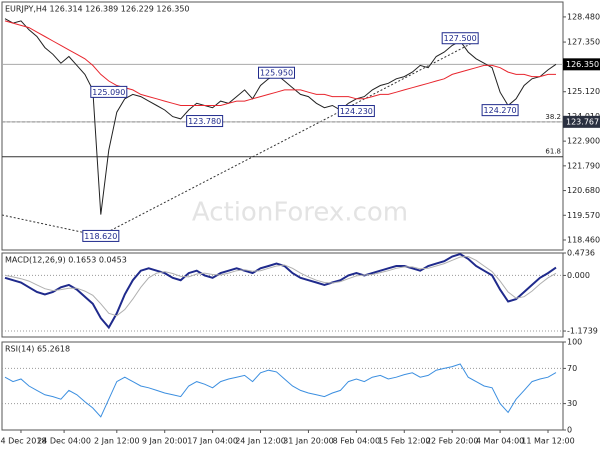 This screenshot has height=450, width=600. Describe the element at coordinates (553, 117) in the screenshot. I see `level-label: 38.2` at that location.